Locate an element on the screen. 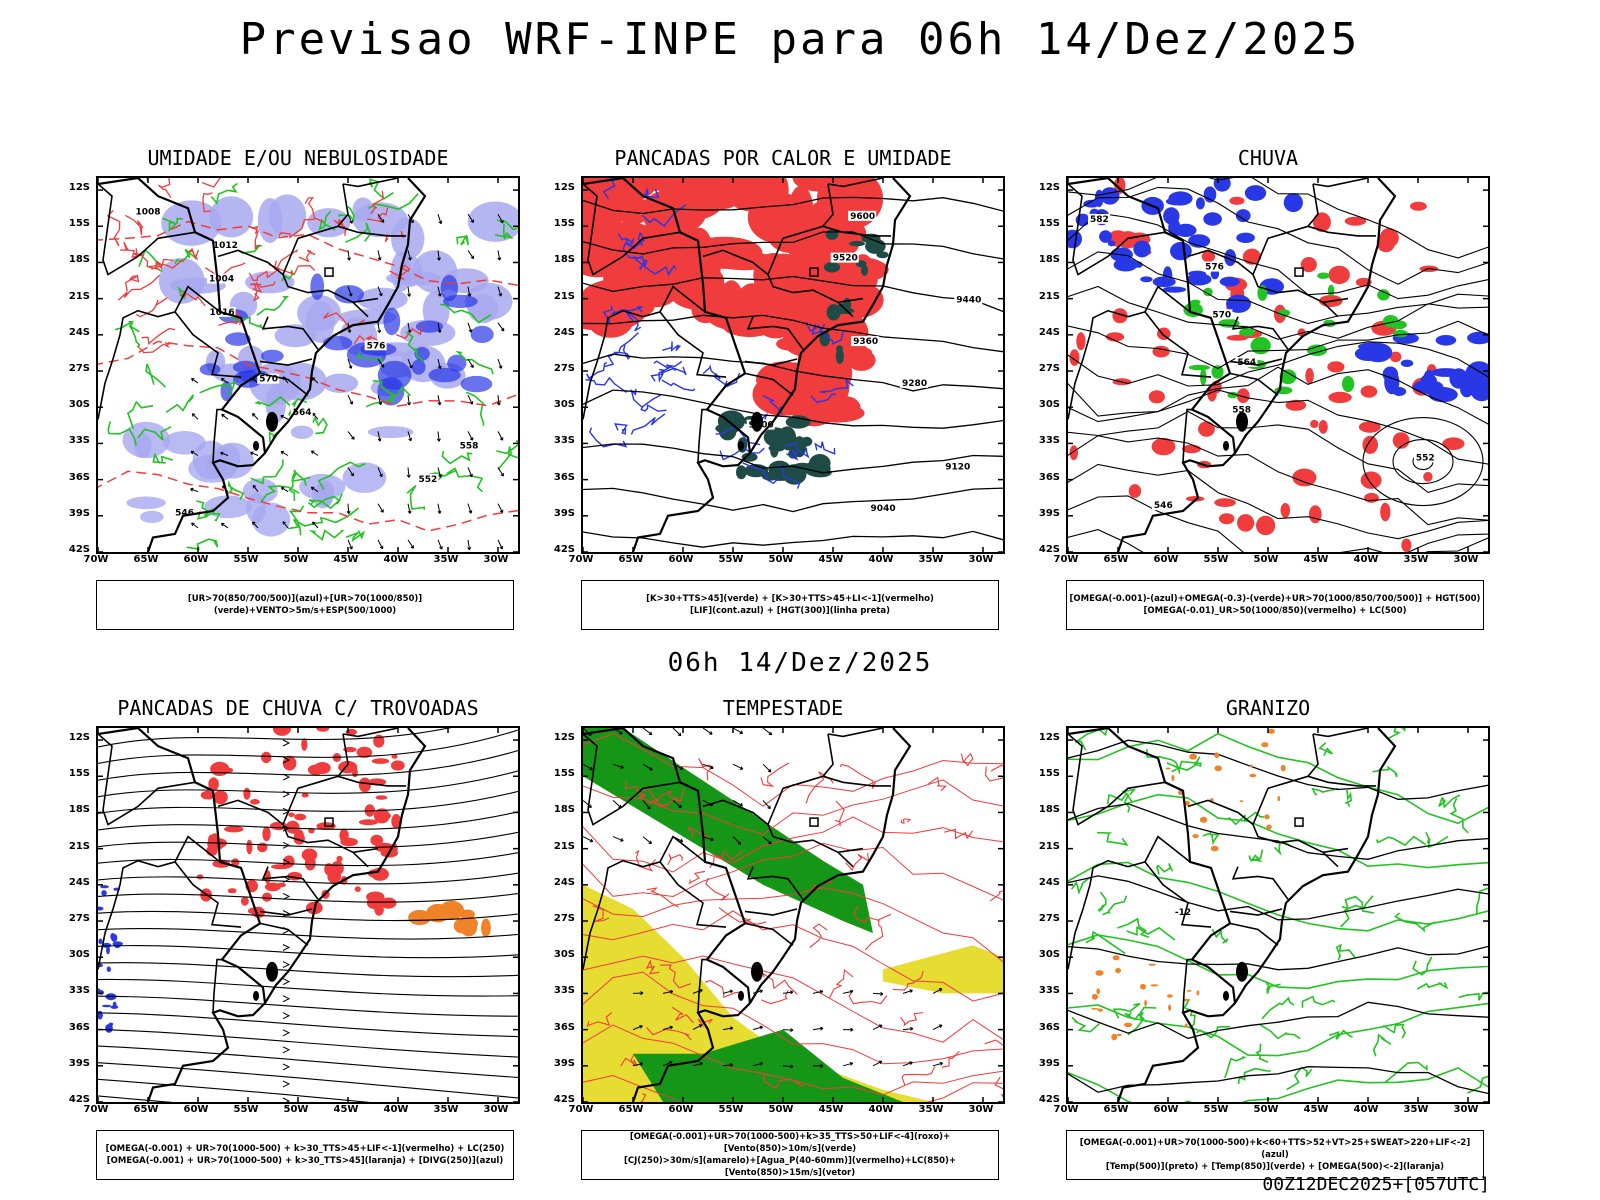  lat-tick-label: 27S is located at coordinates (79, 369).